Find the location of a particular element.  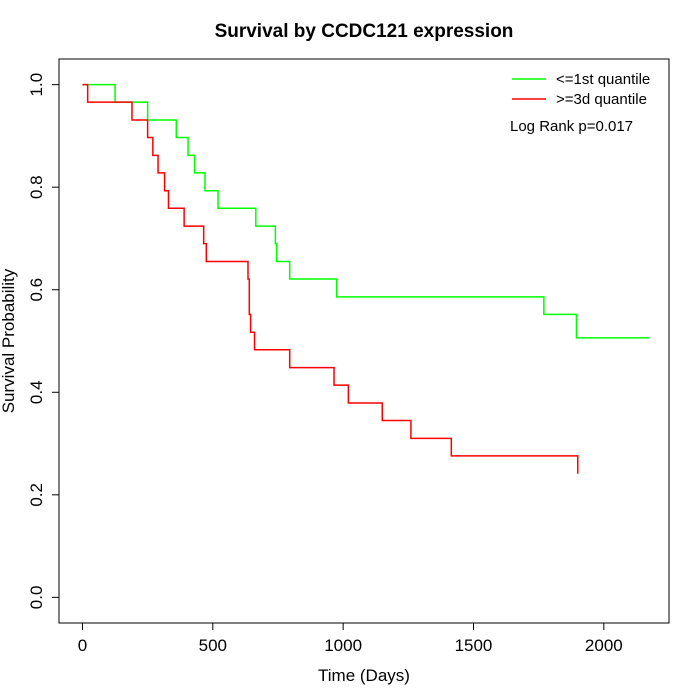

legend-label-1: <=1st quantile is located at coordinates (603, 79).